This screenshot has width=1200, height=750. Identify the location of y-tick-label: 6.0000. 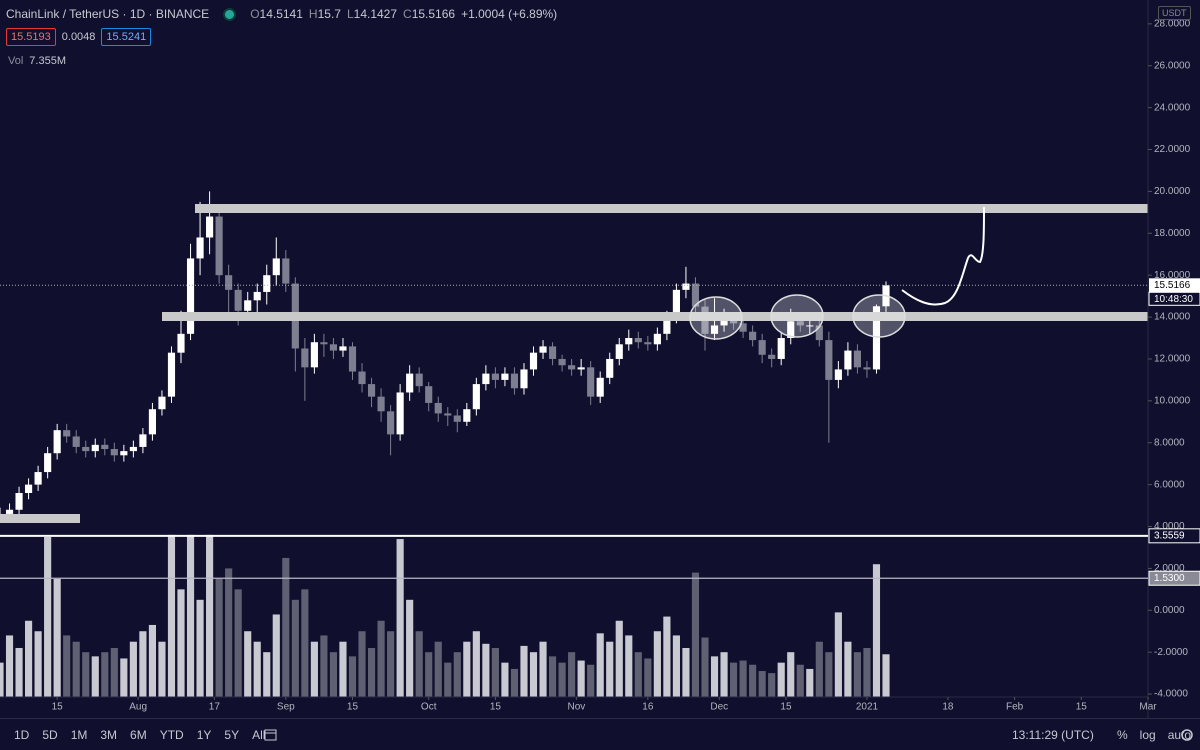
(1169, 484).